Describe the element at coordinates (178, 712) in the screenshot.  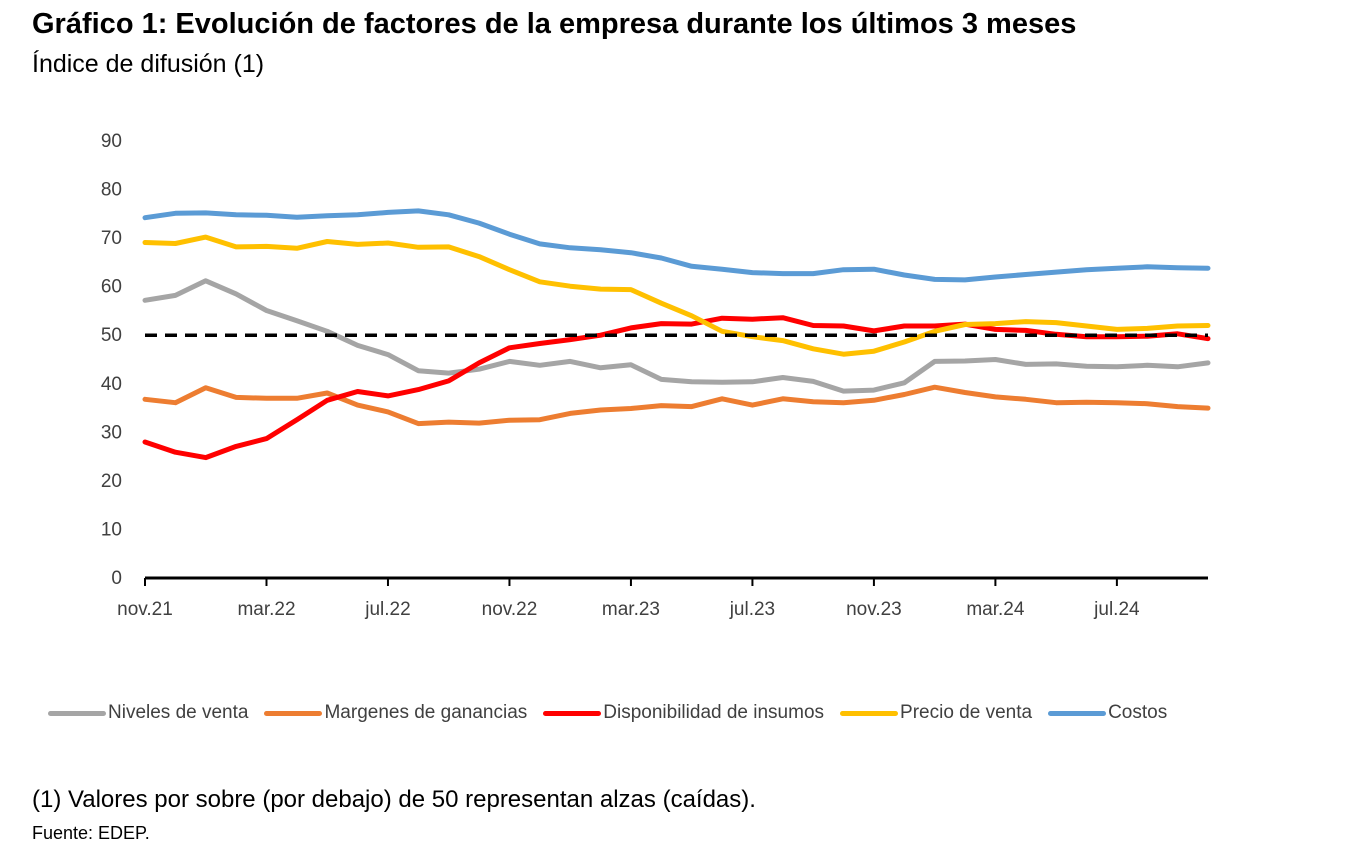
I see `legend-label: Niveles de venta` at that location.